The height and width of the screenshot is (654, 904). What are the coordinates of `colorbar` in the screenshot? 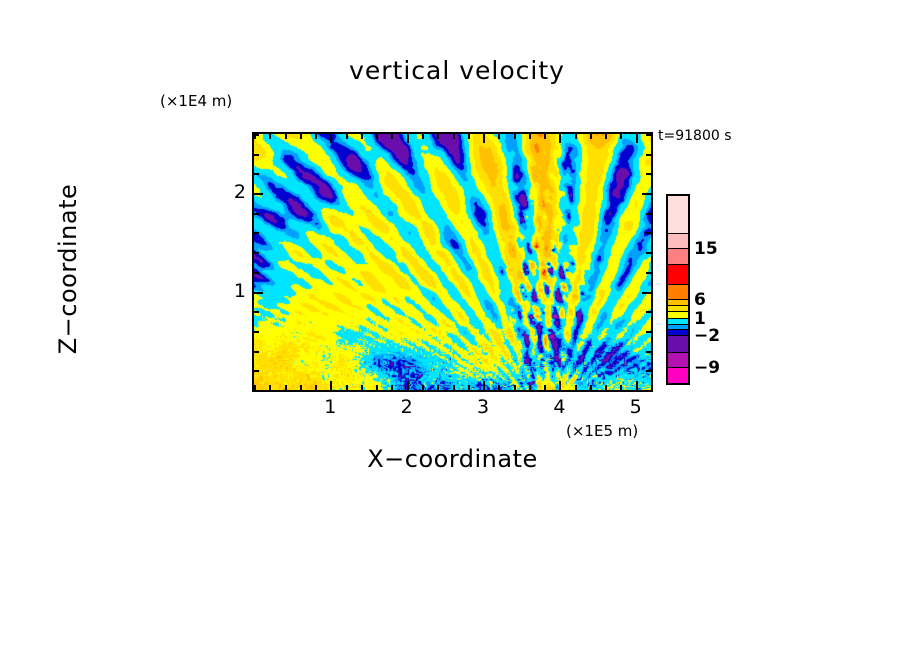 It's located at (678, 289).